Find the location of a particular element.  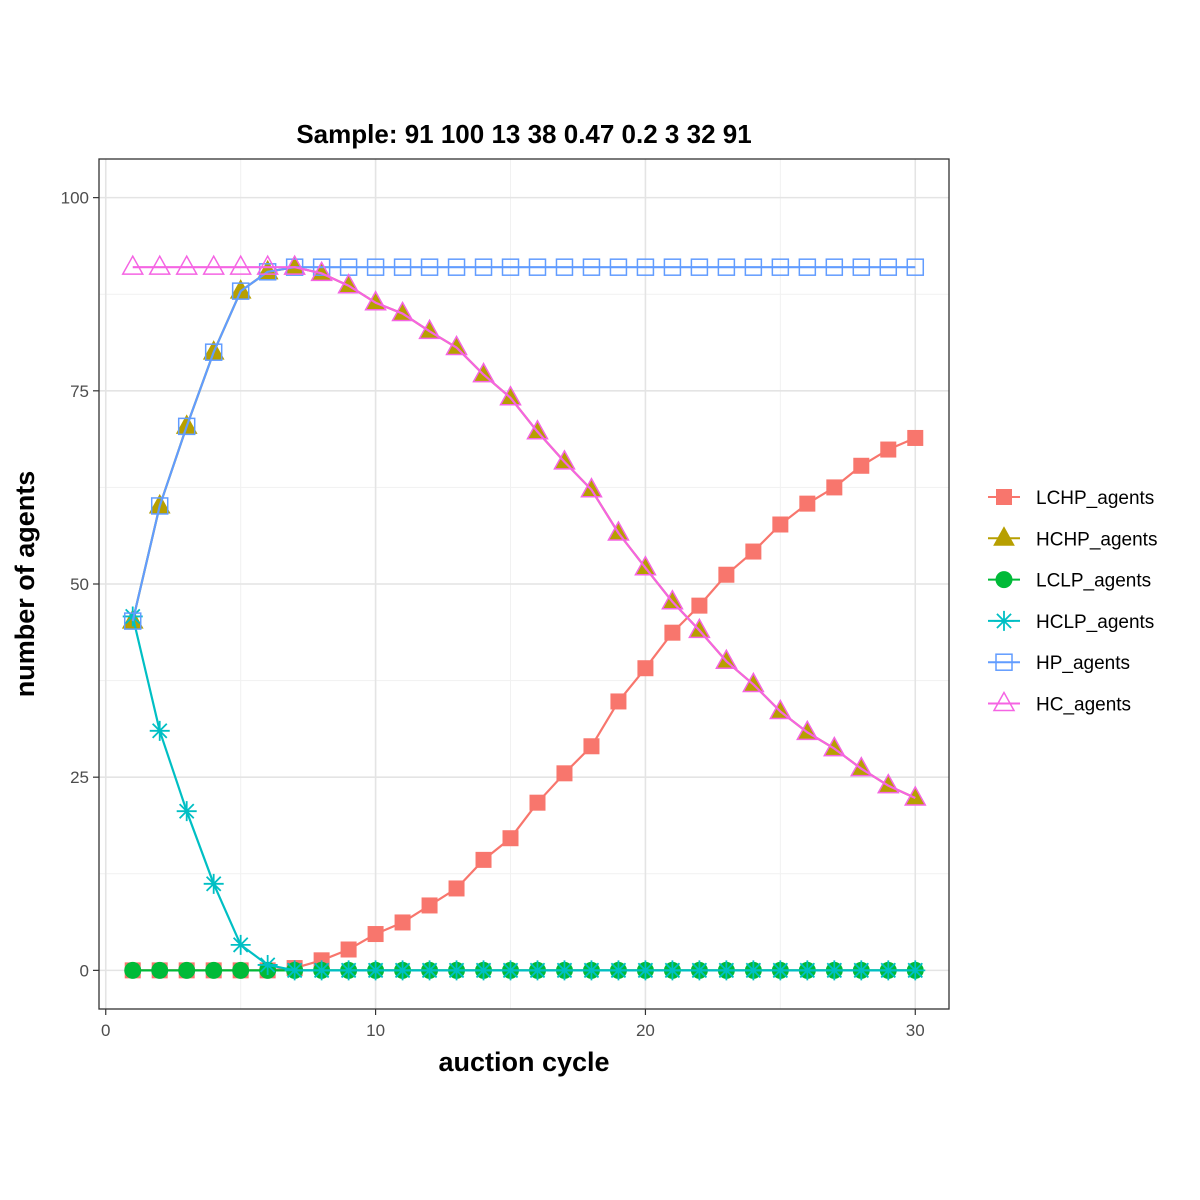

legend-item-hchp-agents: HCHP_agents is located at coordinates (1072, 538).